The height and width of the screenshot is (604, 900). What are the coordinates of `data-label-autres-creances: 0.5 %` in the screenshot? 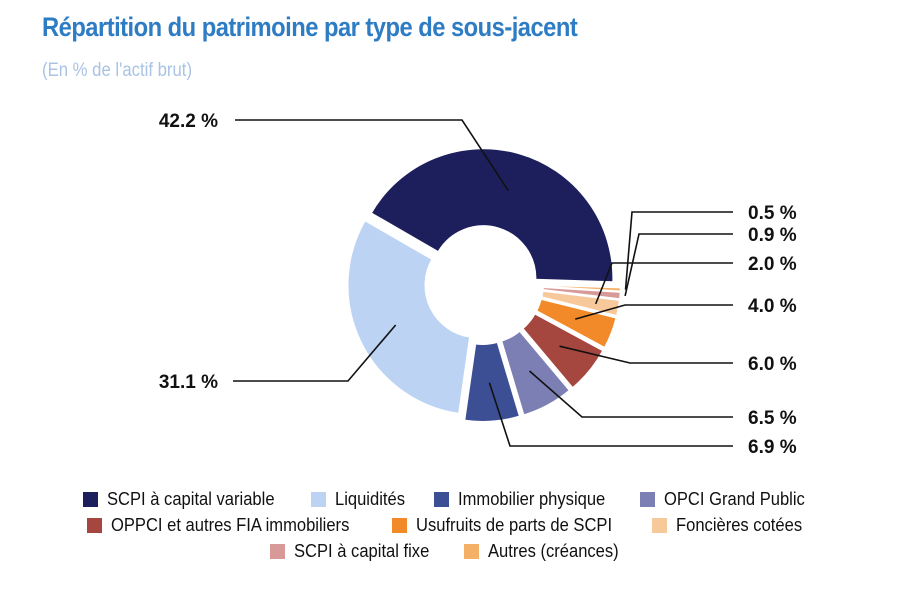 It's located at (772, 213).